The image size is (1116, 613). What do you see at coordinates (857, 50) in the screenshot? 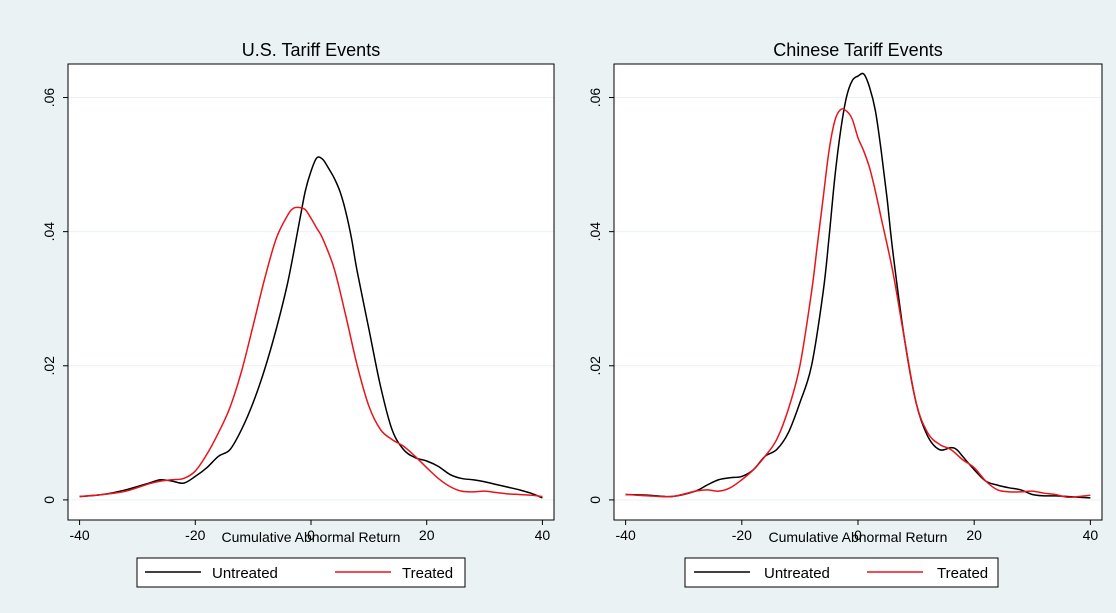
I see `chart-title: Chinese Tariff Events` at bounding box center [857, 50].